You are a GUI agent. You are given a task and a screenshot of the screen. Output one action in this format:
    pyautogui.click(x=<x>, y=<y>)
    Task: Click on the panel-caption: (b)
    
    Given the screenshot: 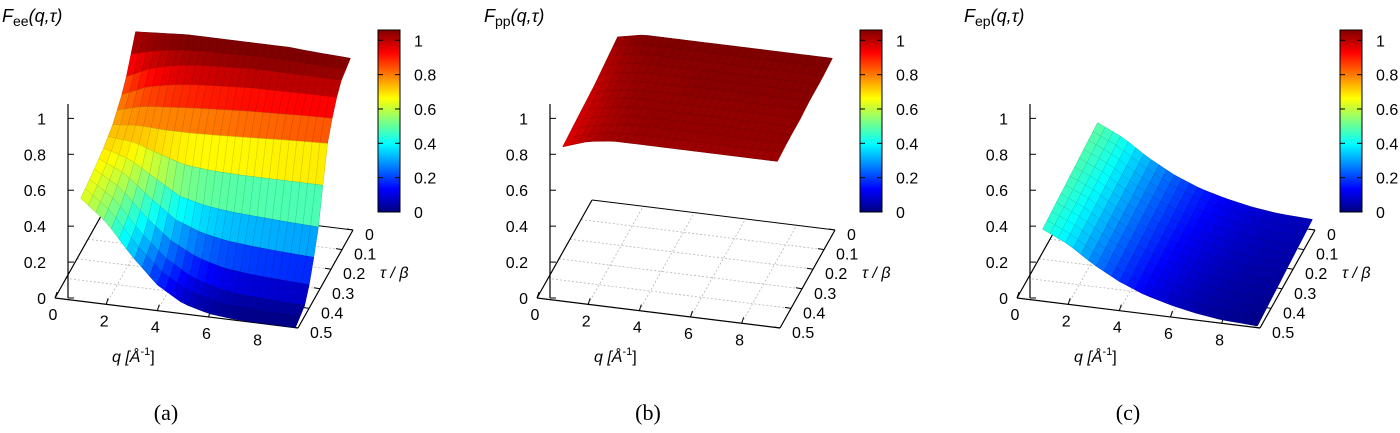 What is the action you would take?
    pyautogui.click(x=648, y=412)
    